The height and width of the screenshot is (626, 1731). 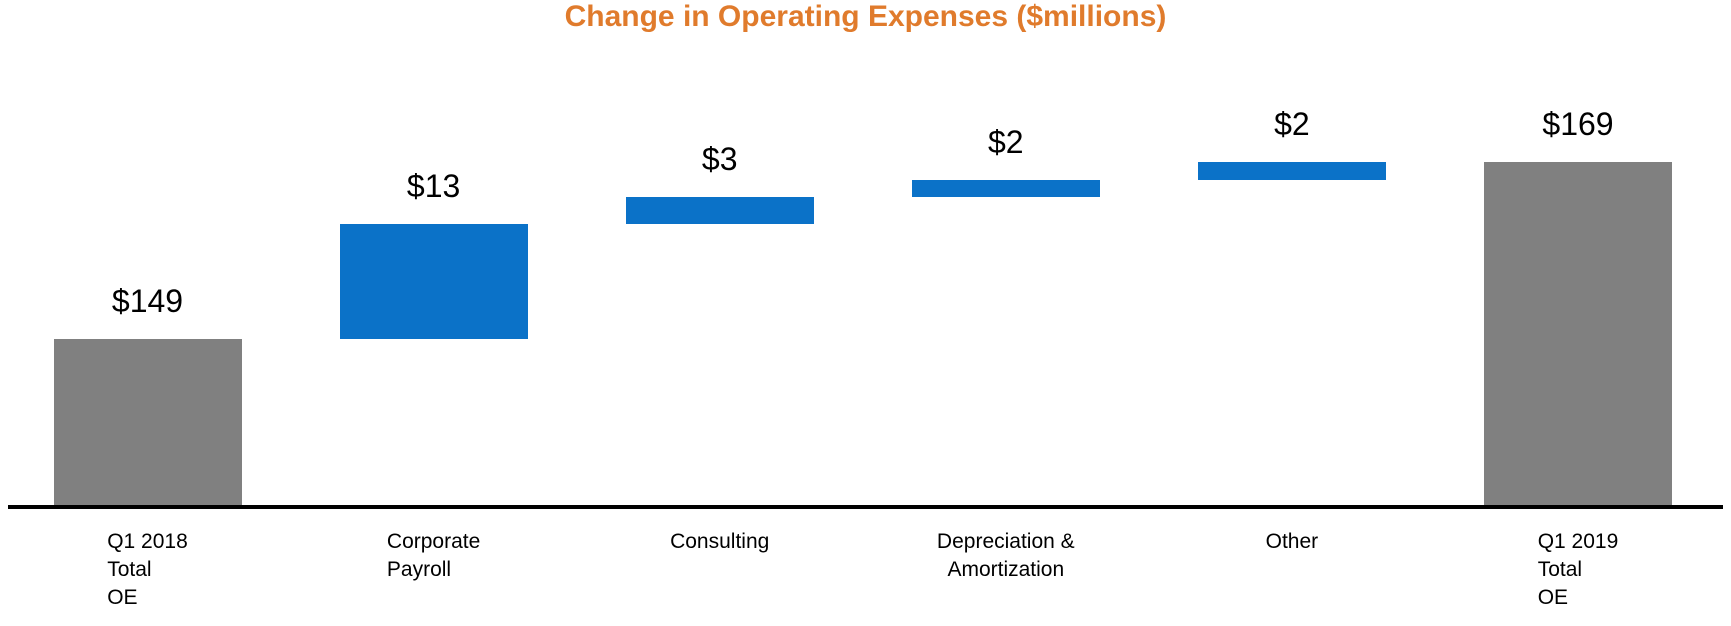 What do you see at coordinates (1006, 569) in the screenshot?
I see `category-label-line: Amortization` at bounding box center [1006, 569].